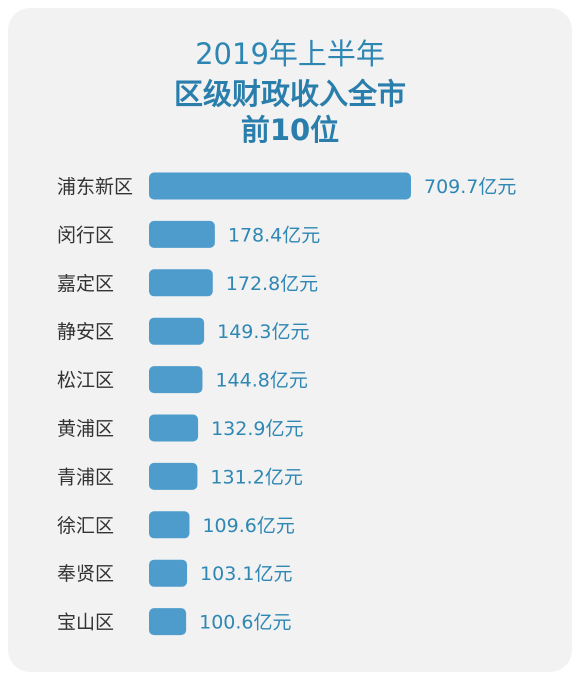  I want to click on category-label: 松江区, so click(85, 381).